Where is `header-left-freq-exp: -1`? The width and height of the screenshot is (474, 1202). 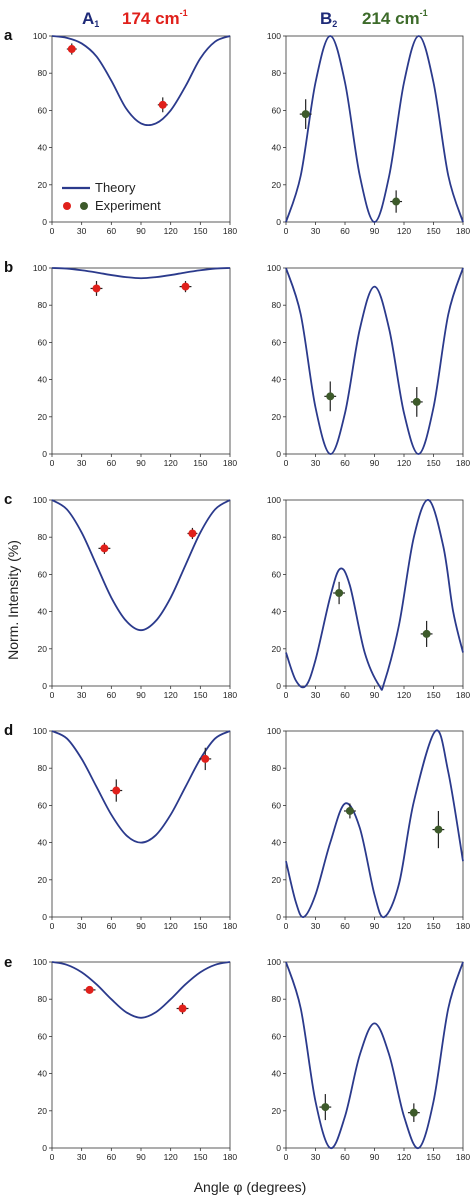 header-left-freq-exp: -1 is located at coordinates (184, 13).